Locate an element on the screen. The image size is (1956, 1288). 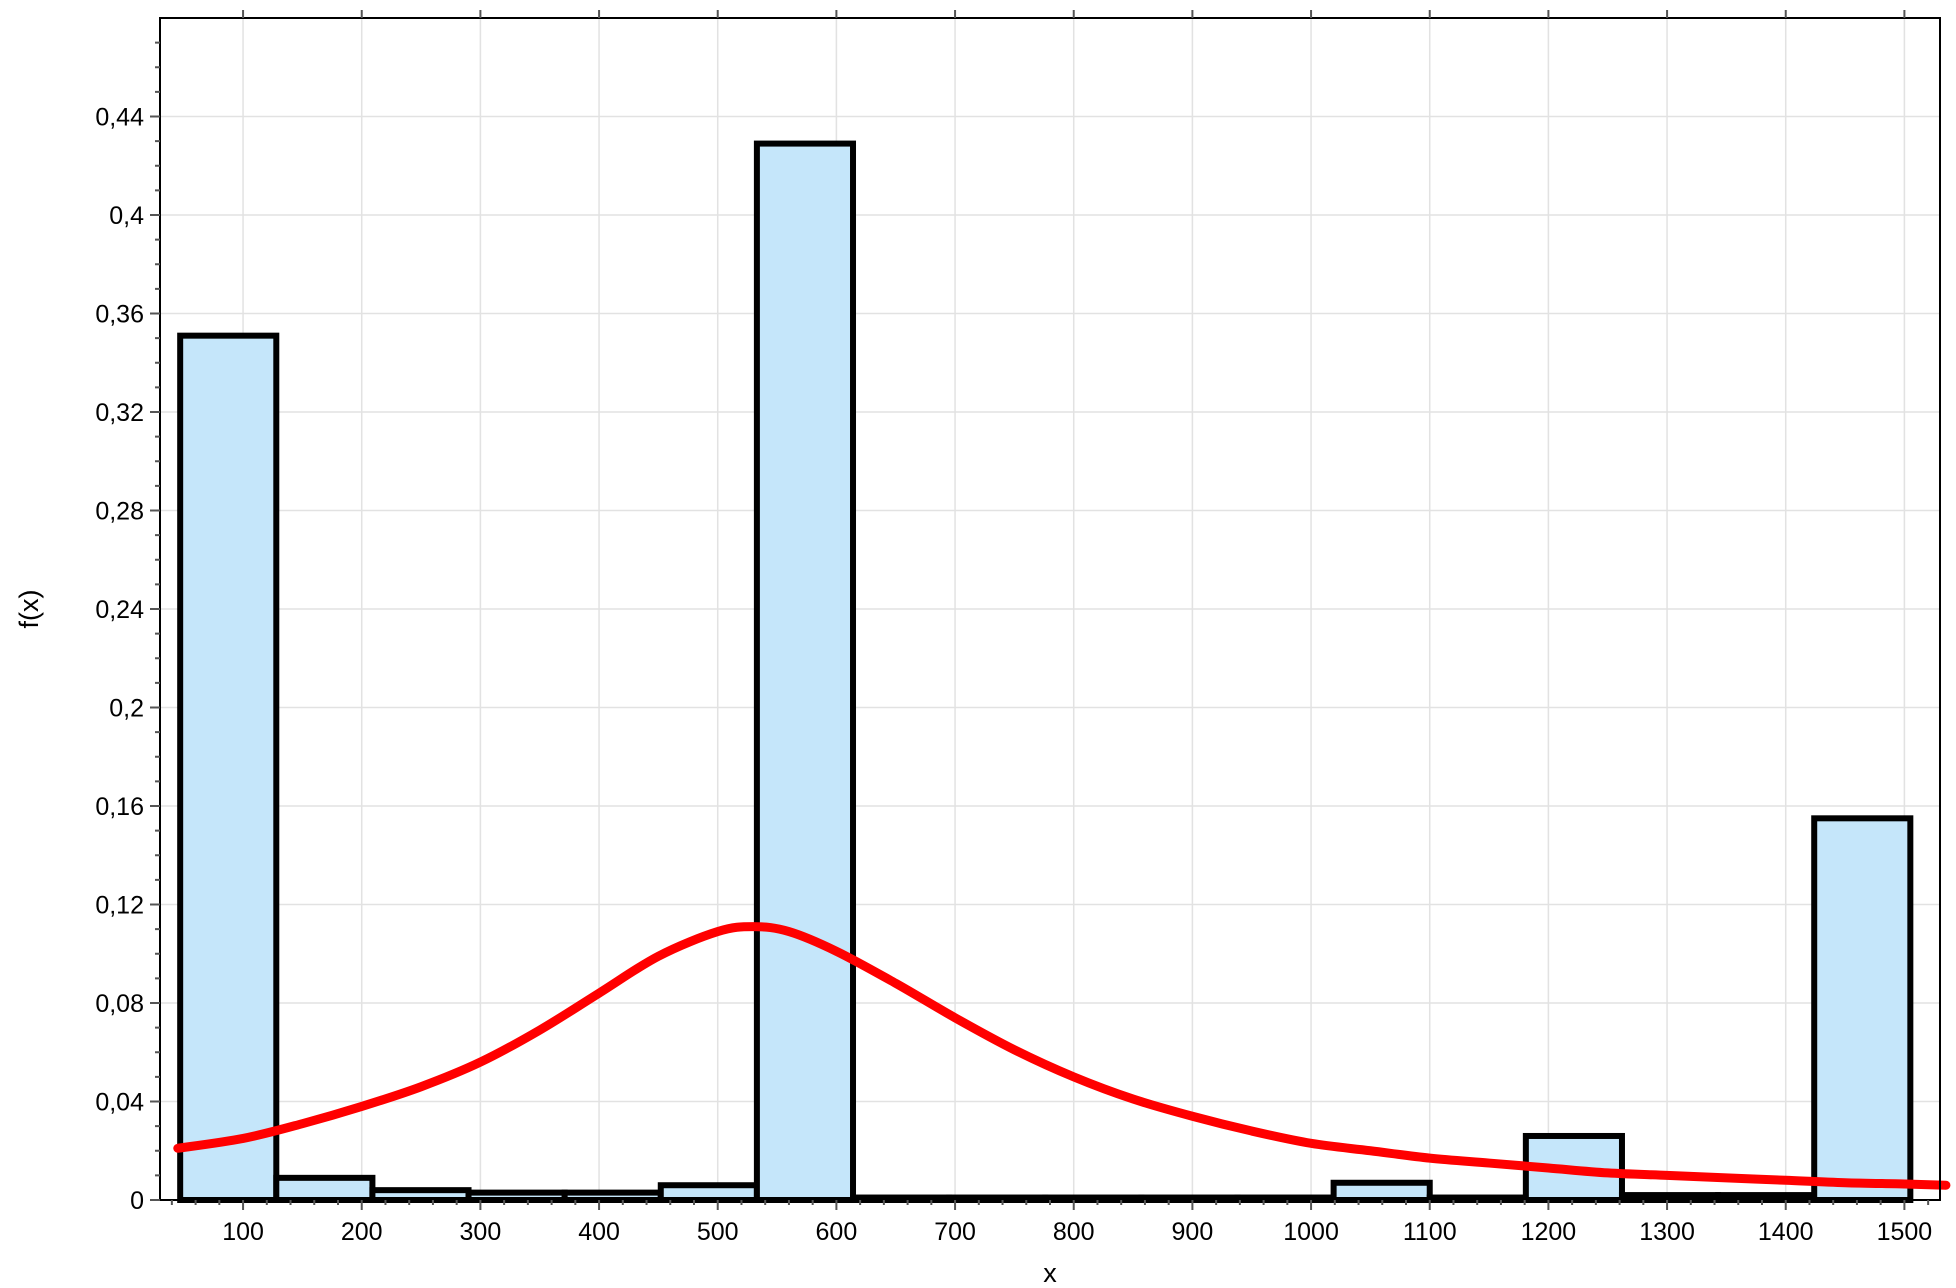
x-tick-label-10: 1100 is located at coordinates (1430, 1232).